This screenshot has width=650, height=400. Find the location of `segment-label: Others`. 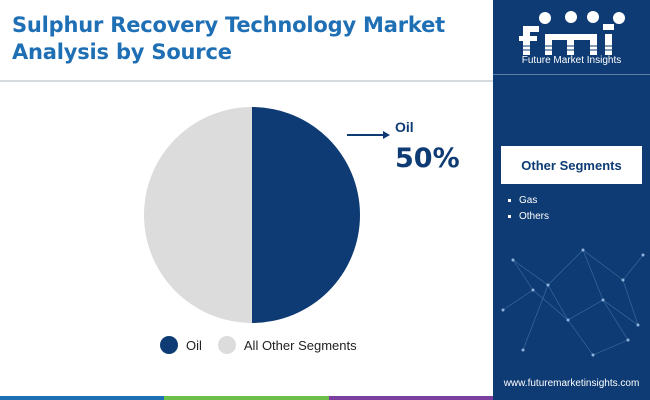

segment-label: Others is located at coordinates (534, 216).